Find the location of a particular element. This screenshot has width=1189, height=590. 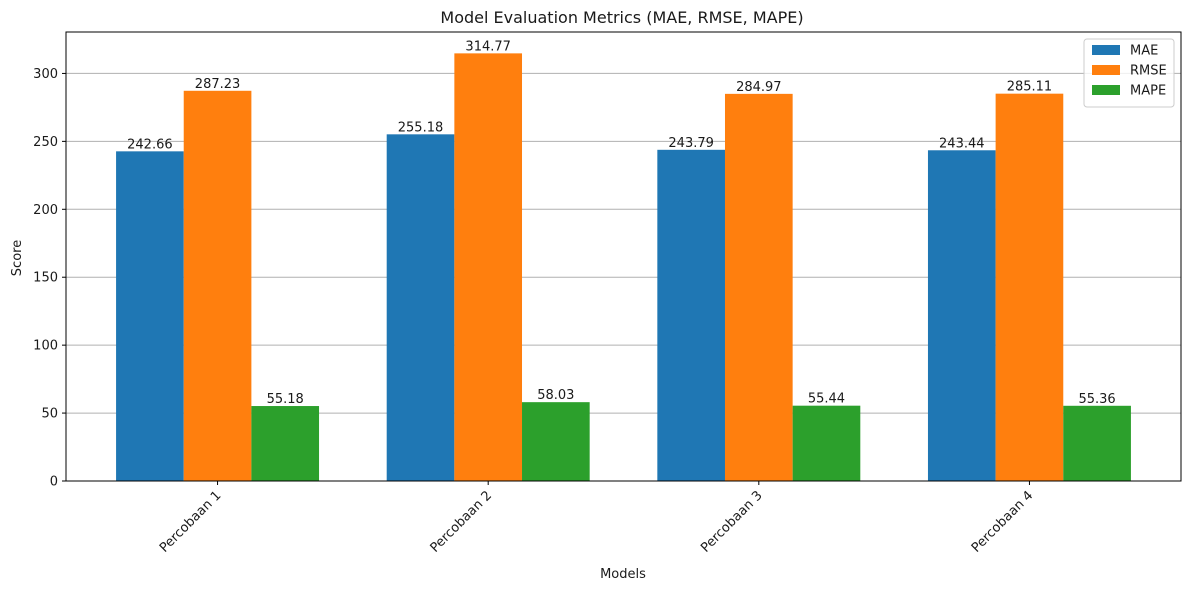

legend-swatch-rmse is located at coordinates (1106, 70).